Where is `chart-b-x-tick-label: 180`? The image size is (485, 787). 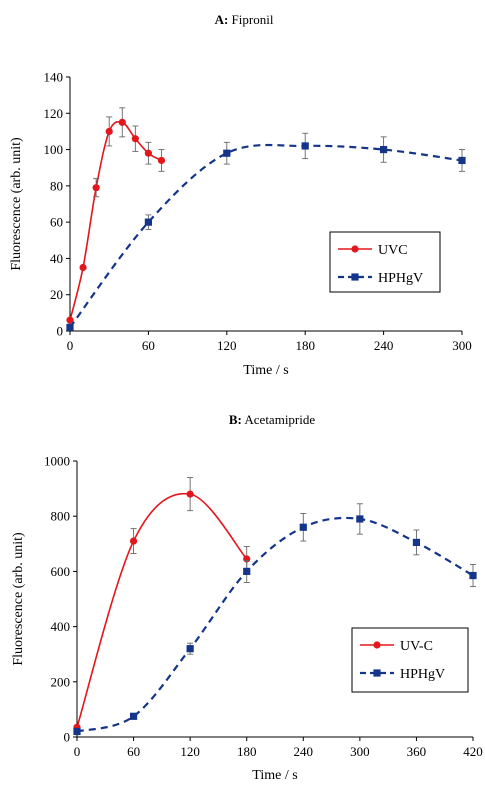
chart-b-x-tick-label: 180 is located at coordinates (247, 751).